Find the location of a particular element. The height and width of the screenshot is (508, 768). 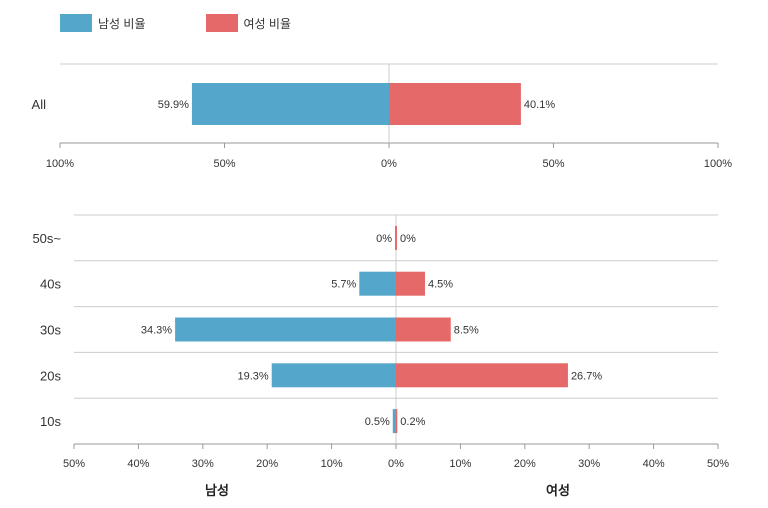

category-label: 10s is located at coordinates (50, 421).